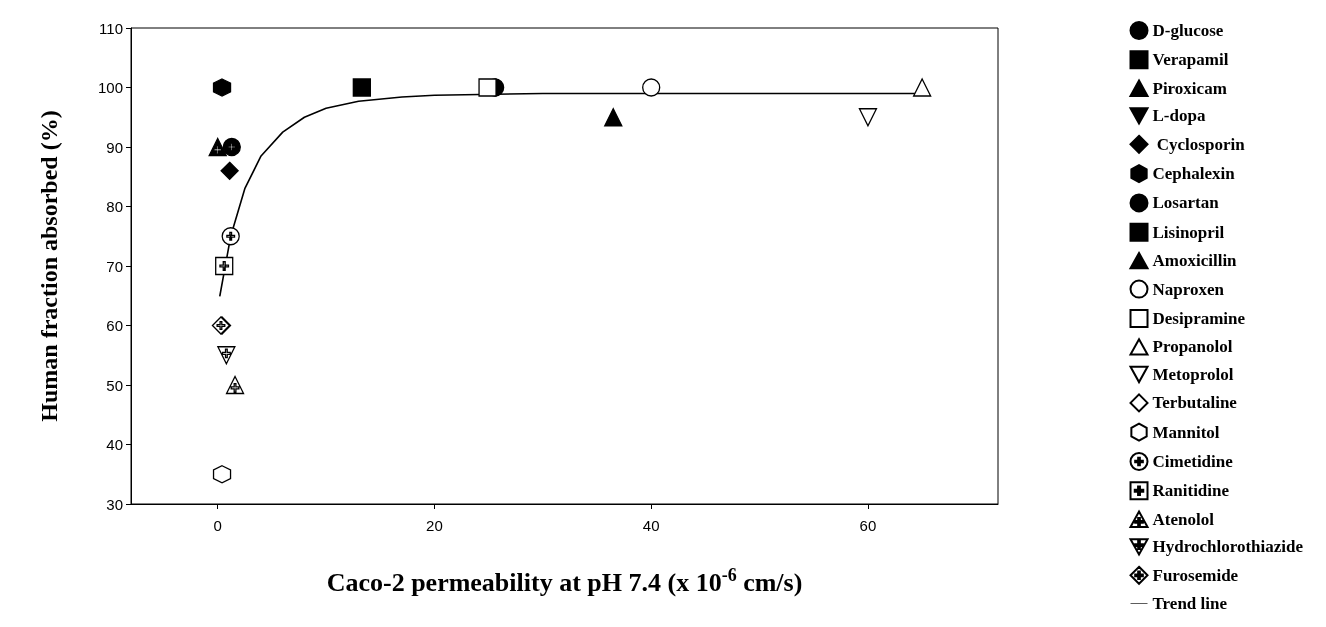 The width and height of the screenshot is (1326, 627). What do you see at coordinates (1194, 174) in the screenshot?
I see `legend-label: Cephalexin` at bounding box center [1194, 174].